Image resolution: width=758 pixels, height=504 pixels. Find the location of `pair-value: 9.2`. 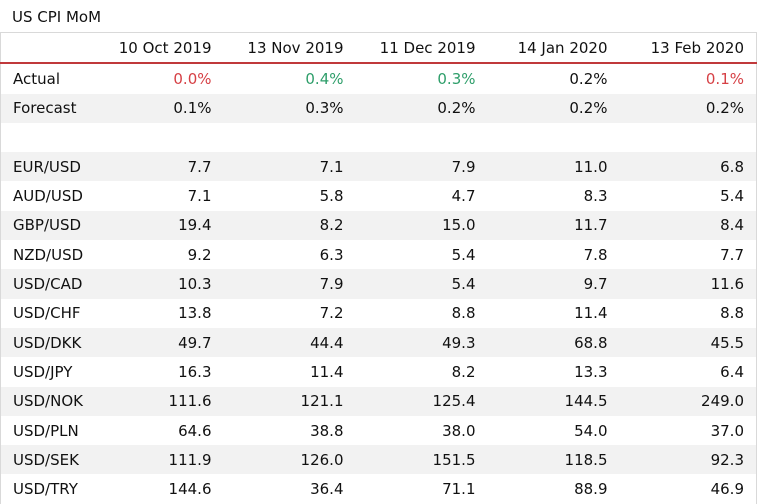

pair-value: 9.2 is located at coordinates (199, 254).